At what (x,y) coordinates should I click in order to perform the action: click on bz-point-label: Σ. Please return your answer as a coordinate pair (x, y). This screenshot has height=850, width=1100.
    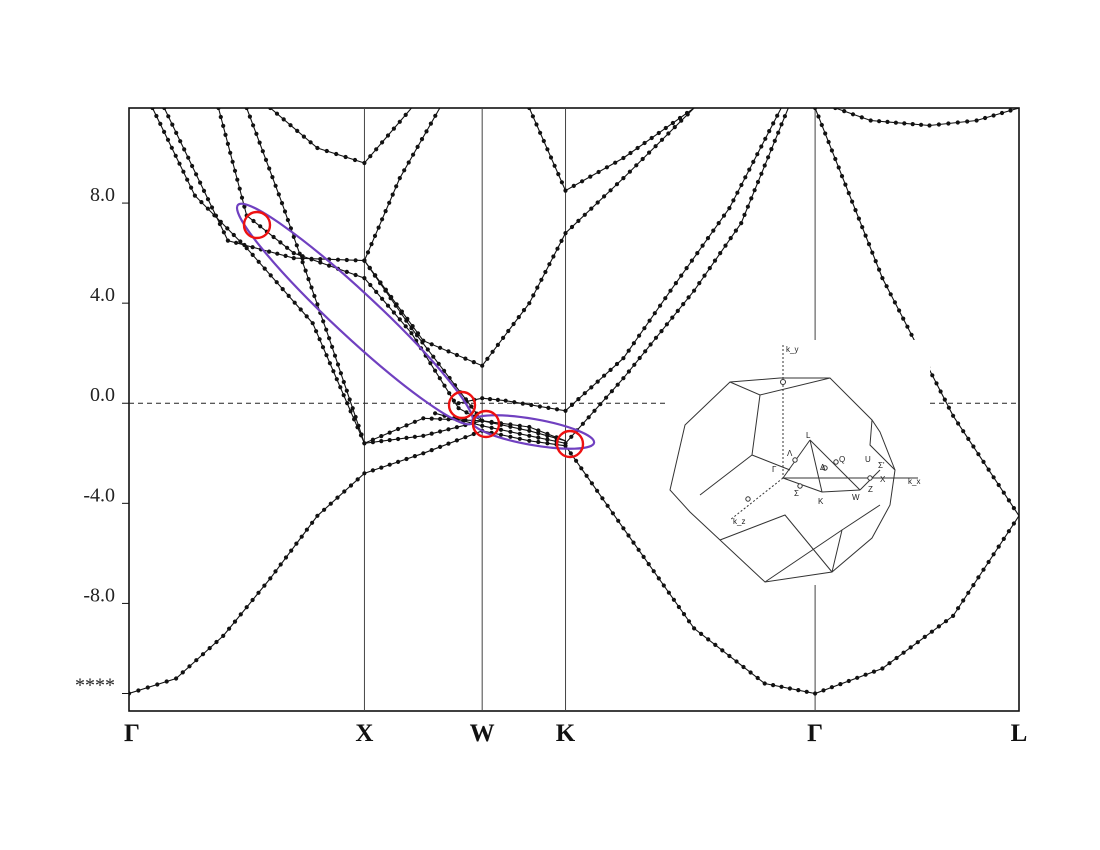
    Looking at the image, I should click on (796, 493).